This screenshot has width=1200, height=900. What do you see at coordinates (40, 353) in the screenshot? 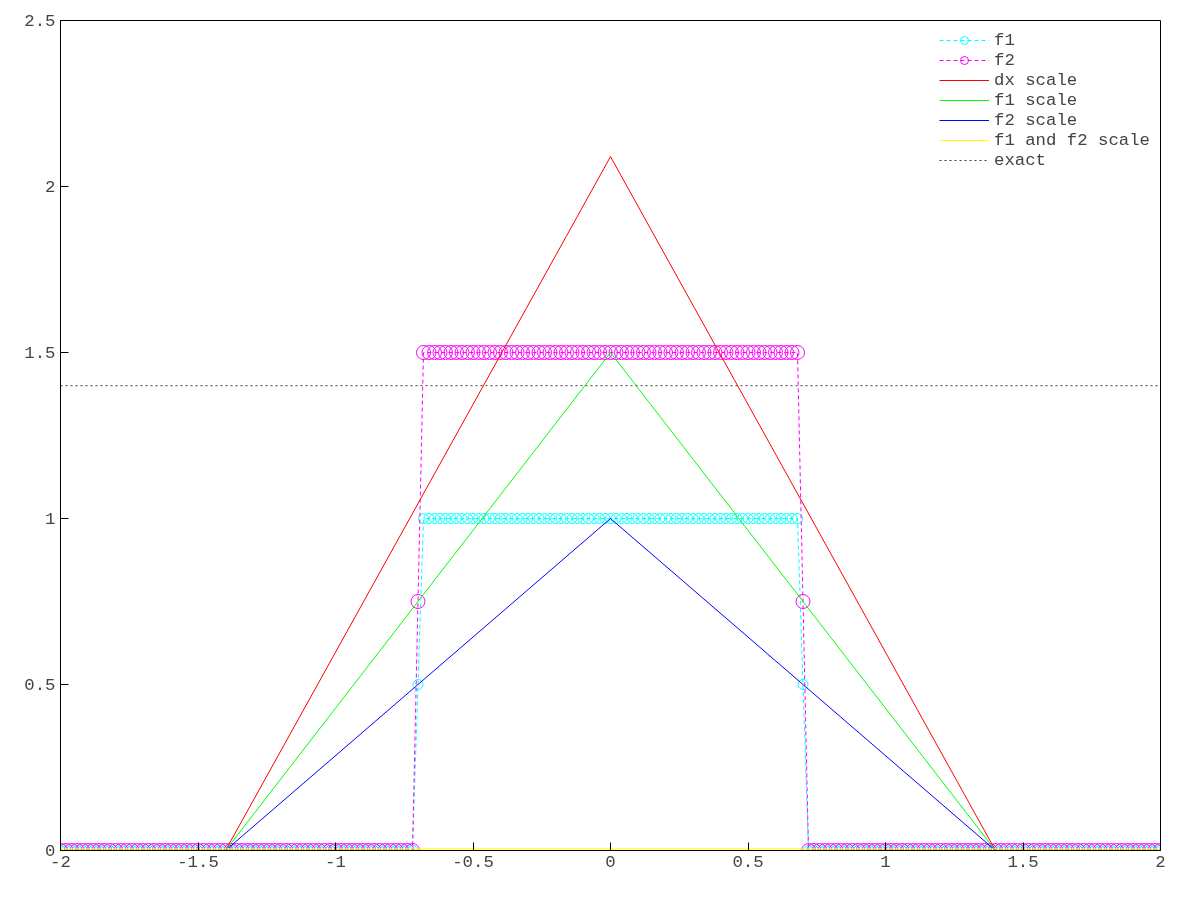
I see `y-tick-label: 1.5` at bounding box center [40, 353].